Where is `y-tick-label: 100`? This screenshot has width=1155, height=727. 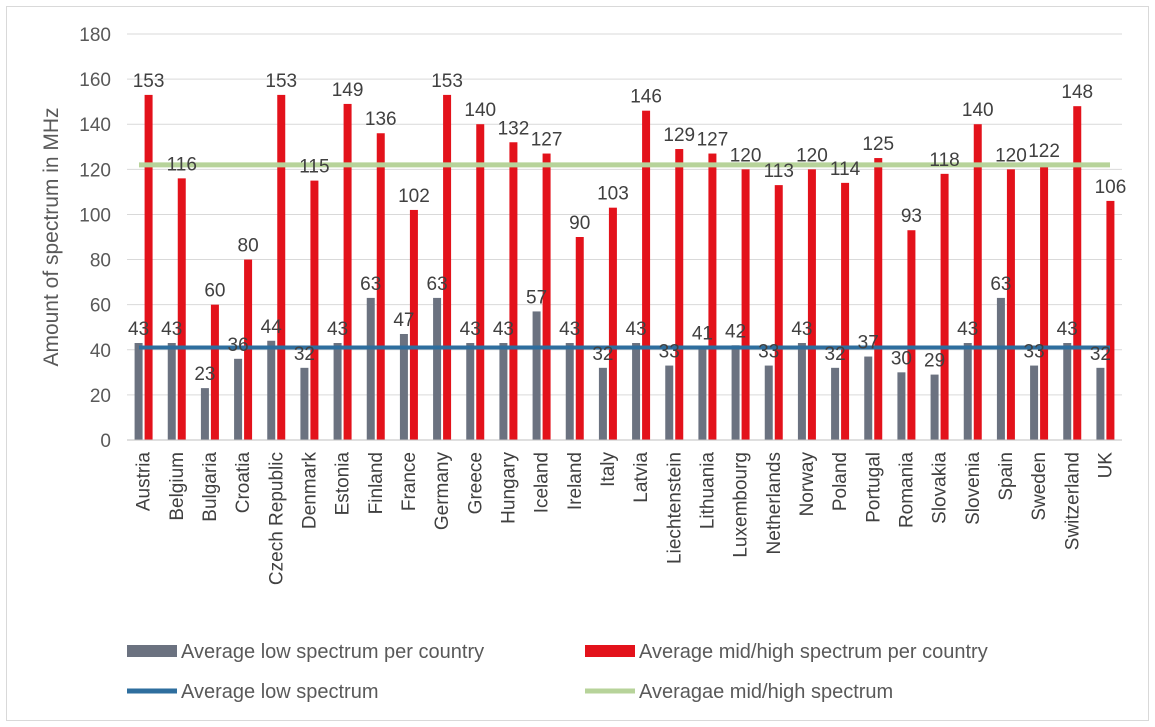 y-tick-label: 100 is located at coordinates (95, 215).